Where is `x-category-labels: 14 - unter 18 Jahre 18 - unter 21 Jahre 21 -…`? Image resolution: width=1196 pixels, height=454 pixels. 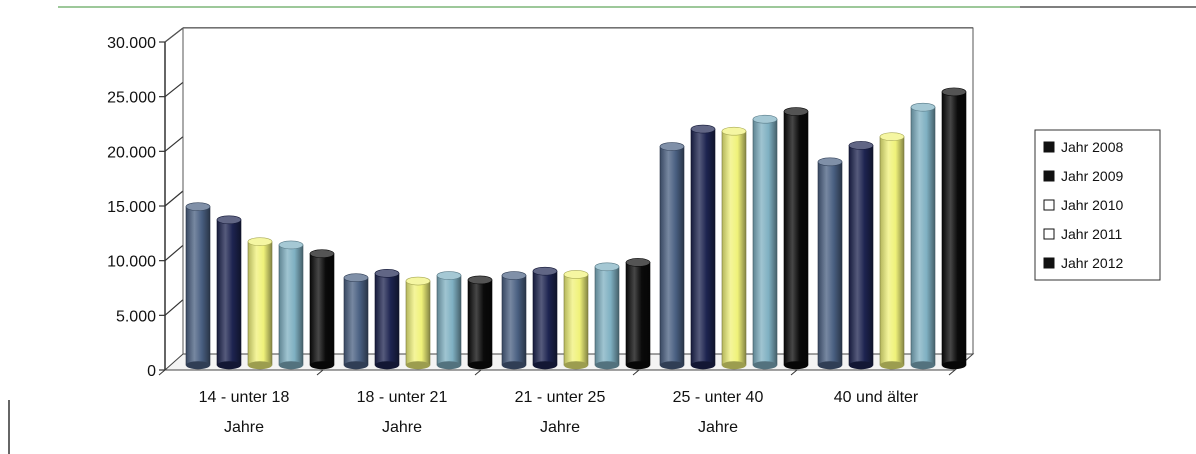
x-category-labels: 14 - unter 18 Jahre 18 - unter 21 Jahre 21 -… is located at coordinates (559, 412).